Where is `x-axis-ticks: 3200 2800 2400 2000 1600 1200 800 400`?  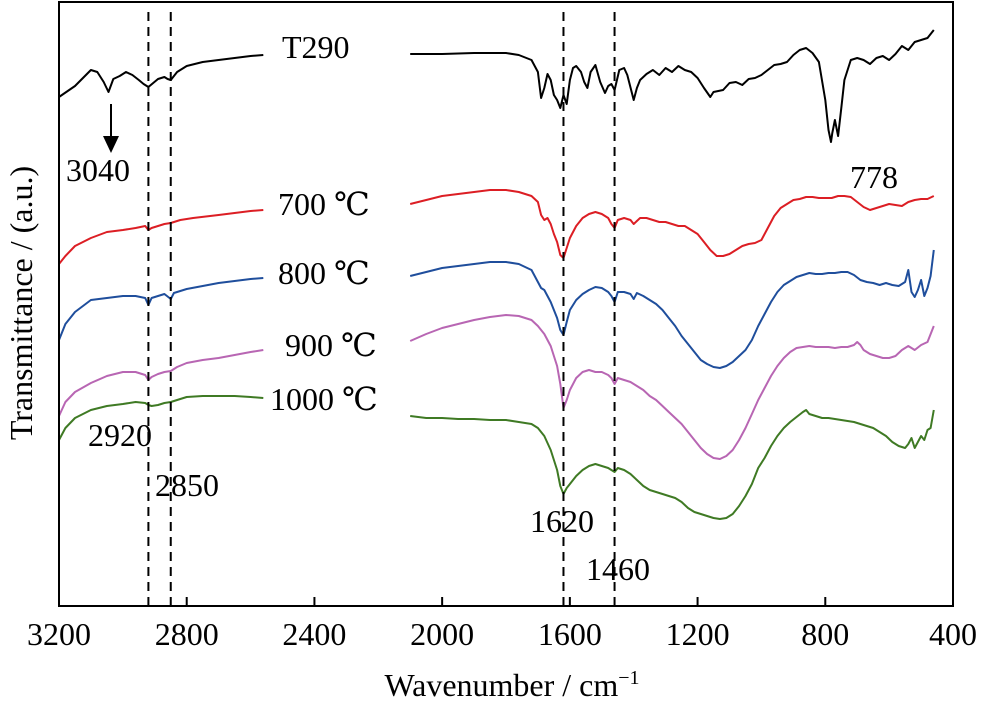 x-axis-ticks: 3200 2800 2400 2000 1600 1200 800 400 is located at coordinates (502, 624).